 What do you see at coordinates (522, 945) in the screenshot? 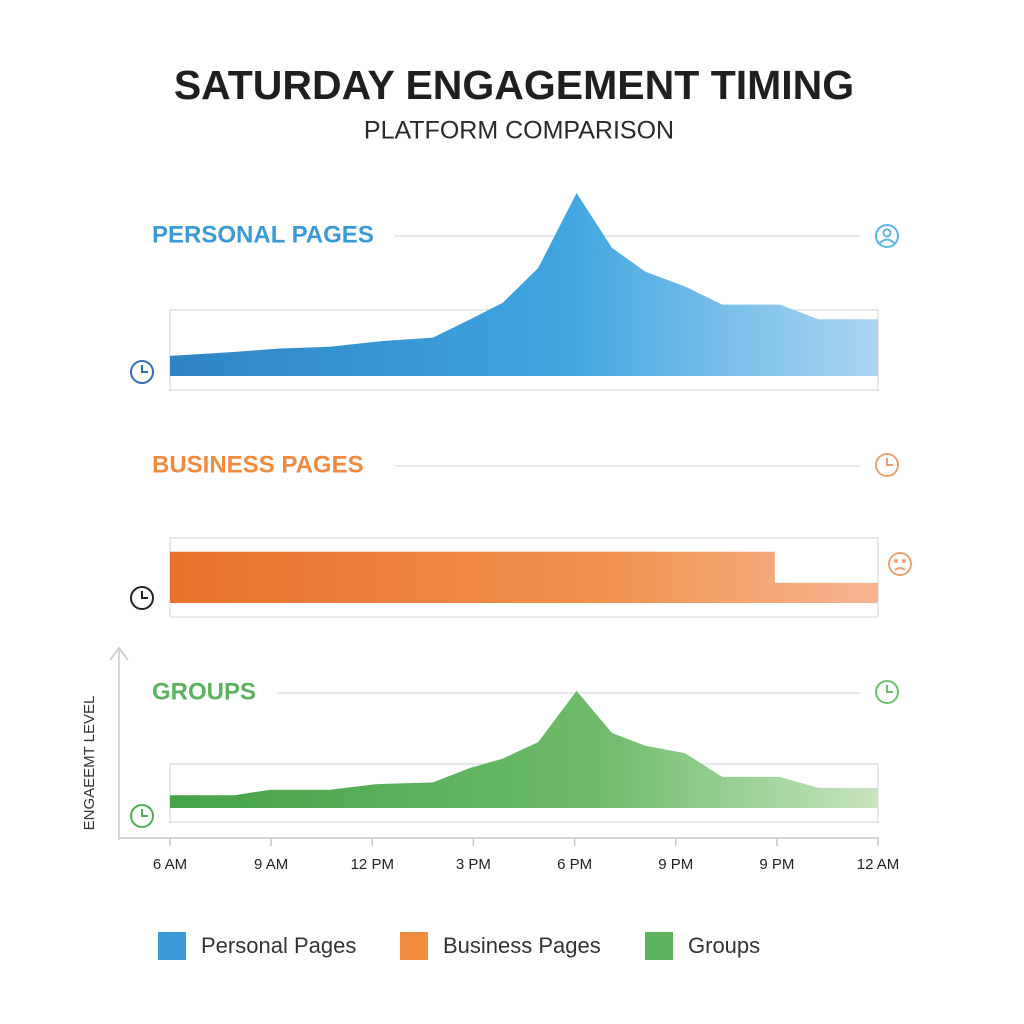
I see `legend-label: Business Pages` at bounding box center [522, 945].